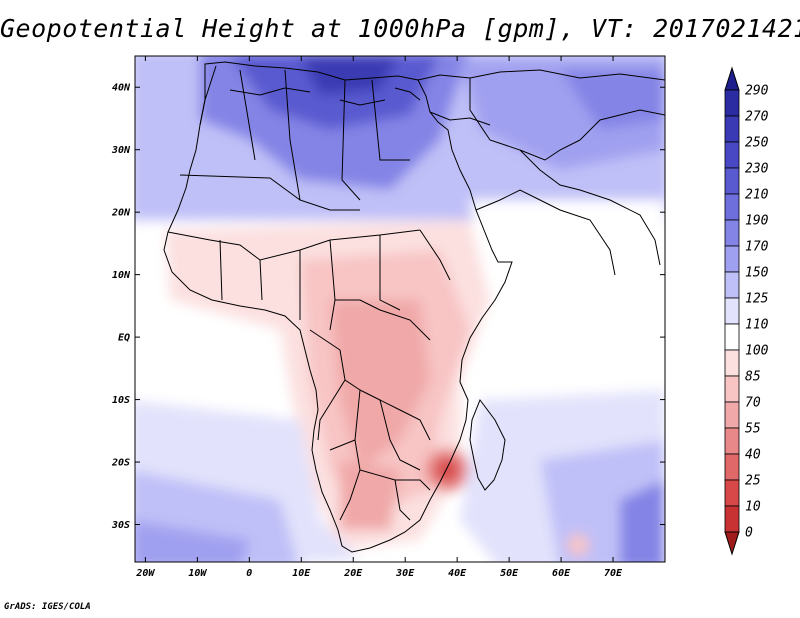 Image resolution: width=800 pixels, height=618 pixels. Describe the element at coordinates (120, 525) in the screenshot. I see `lat-tick-label: 30S` at that location.